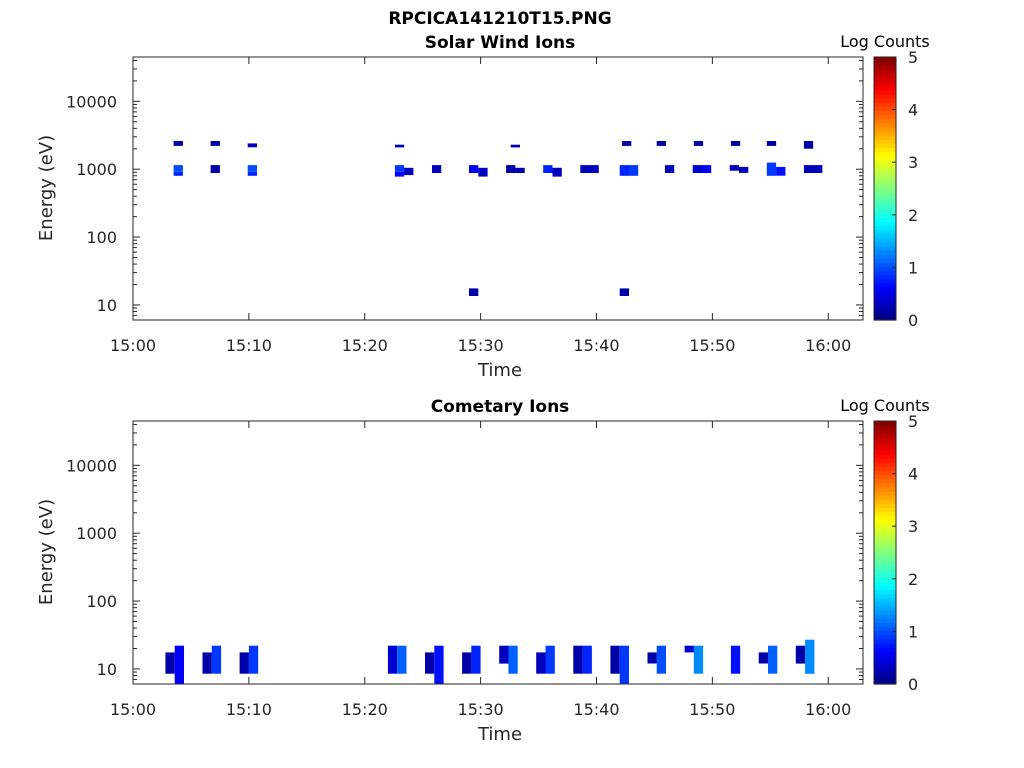  What do you see at coordinates (500, 407) in the screenshot?
I see `panel-title-cometary: Cometary Ions` at bounding box center [500, 407].